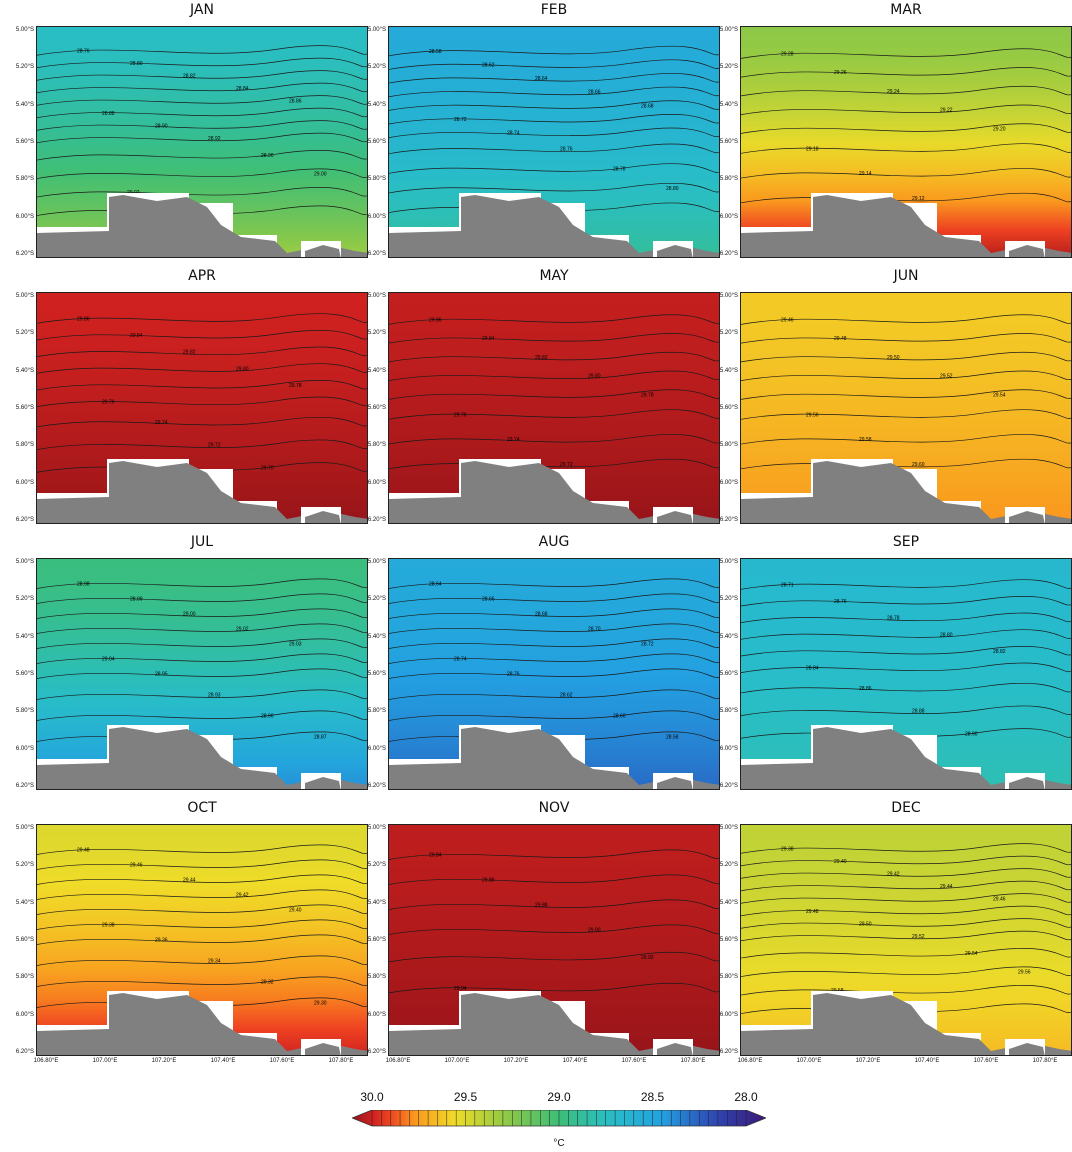  What do you see at coordinates (189, 353) in the screenshot?
I see `contour-label: 29.82` at bounding box center [189, 353].